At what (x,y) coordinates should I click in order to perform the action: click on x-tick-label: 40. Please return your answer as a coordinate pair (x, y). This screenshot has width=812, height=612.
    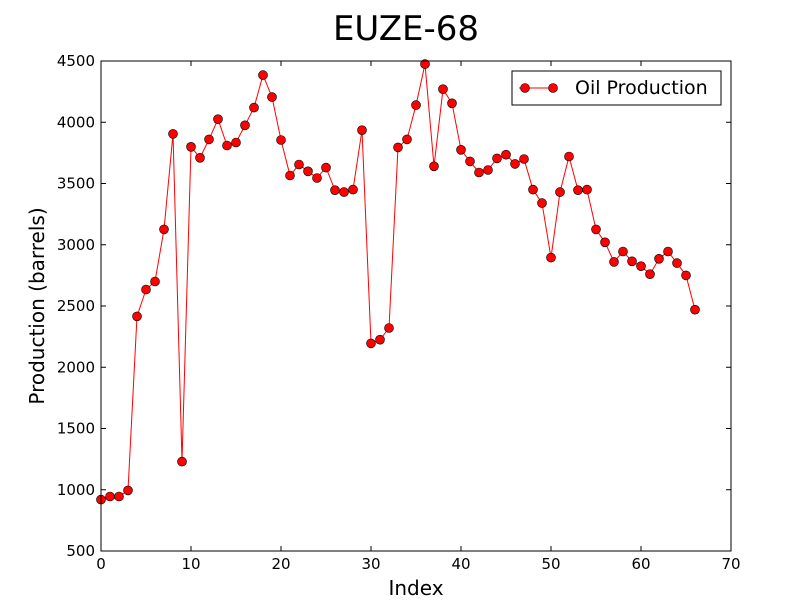
    Looking at the image, I should click on (460, 564).